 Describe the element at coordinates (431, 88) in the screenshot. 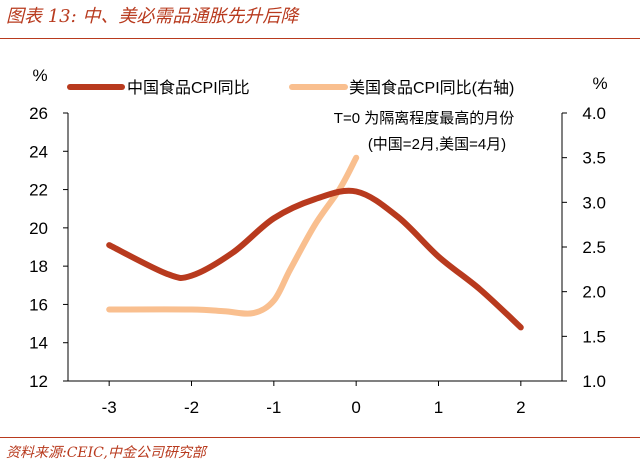

I see `legend-label-us: 美国食品CPI同比(右轴)` at that location.